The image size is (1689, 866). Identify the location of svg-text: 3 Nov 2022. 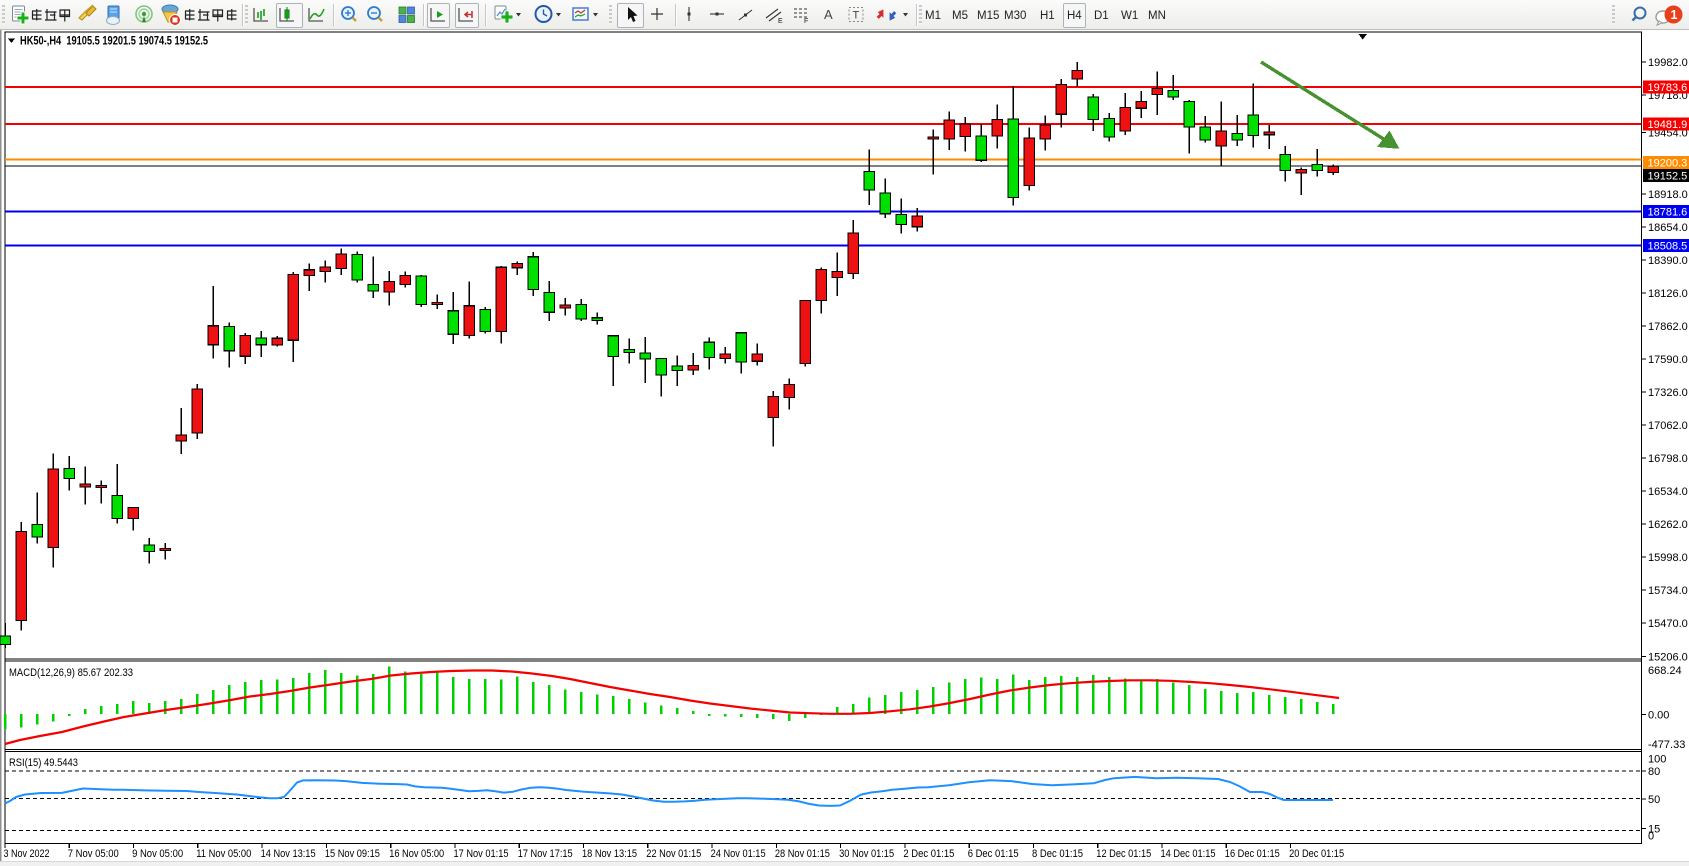
(27, 854).